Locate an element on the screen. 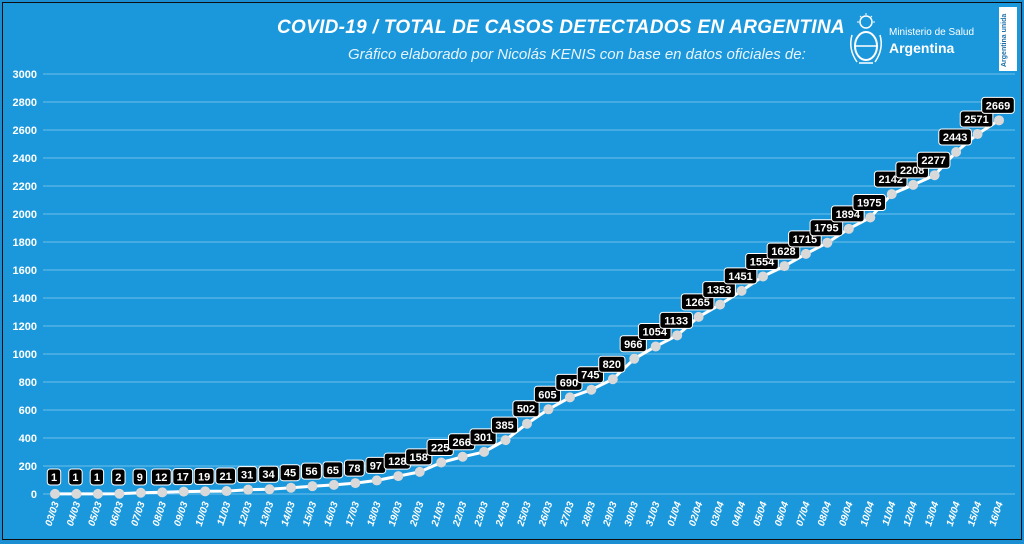 The width and height of the screenshot is (1024, 544). x-tick-label: 03/04 is located at coordinates (718, 514).